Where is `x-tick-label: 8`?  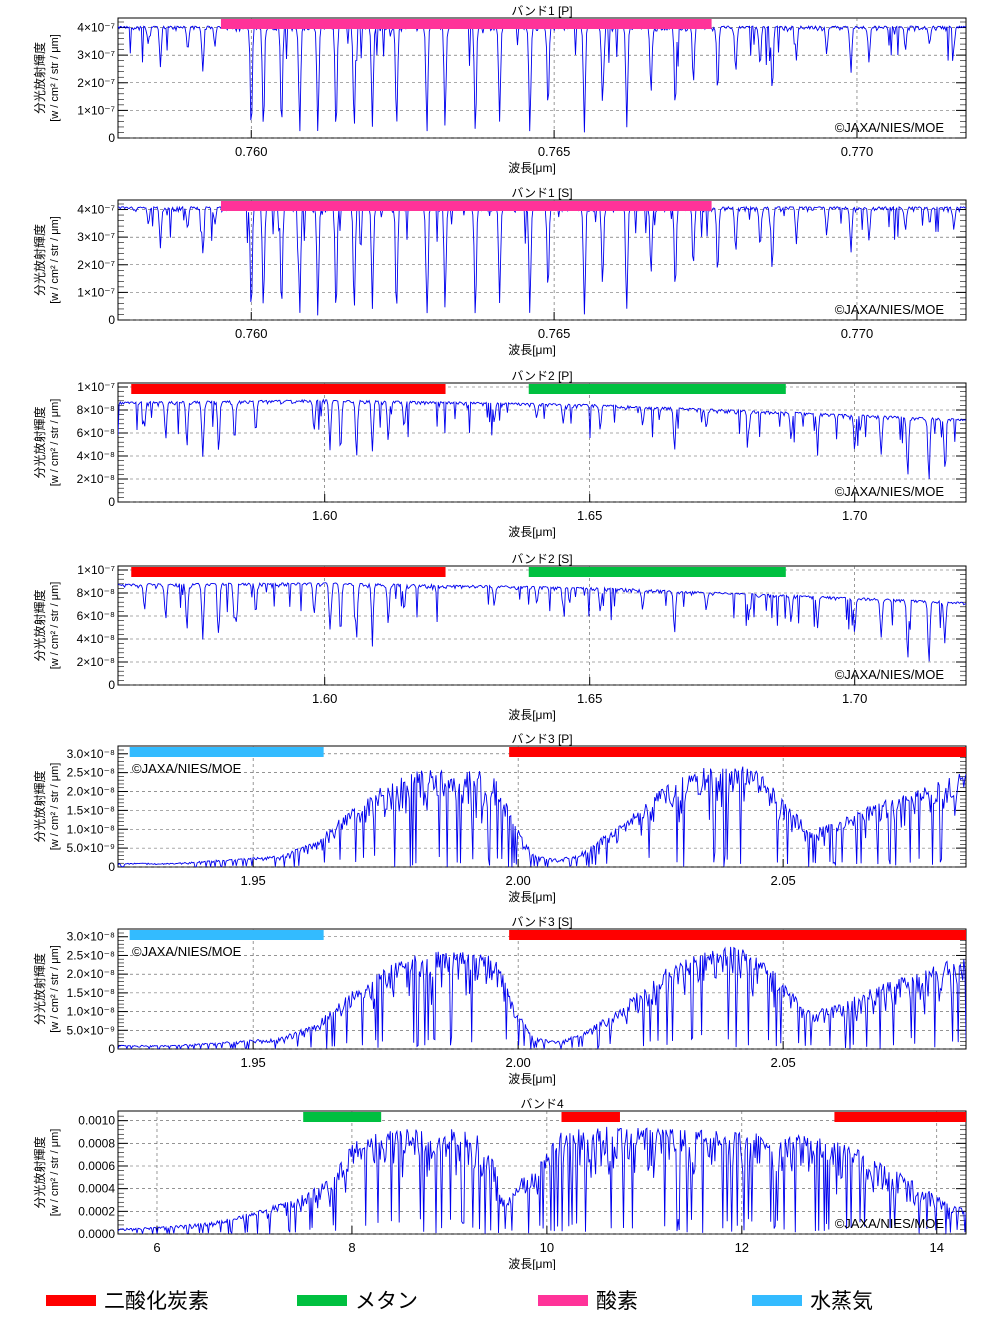 x-tick-label: 8 is located at coordinates (351, 1247).